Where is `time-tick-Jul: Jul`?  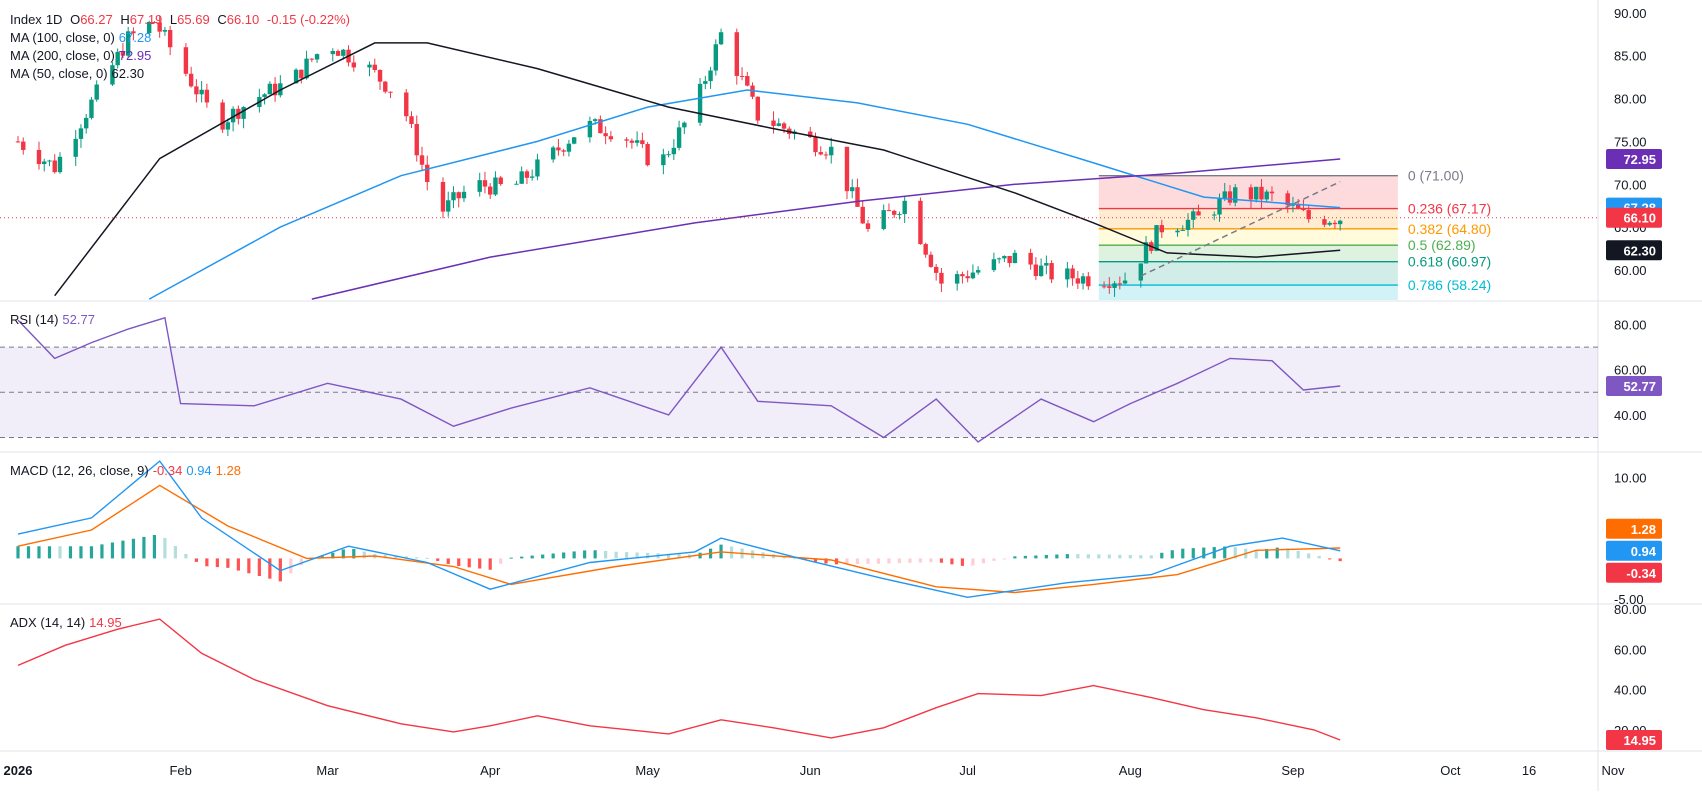 time-tick-Jul: Jul is located at coordinates (967, 770).